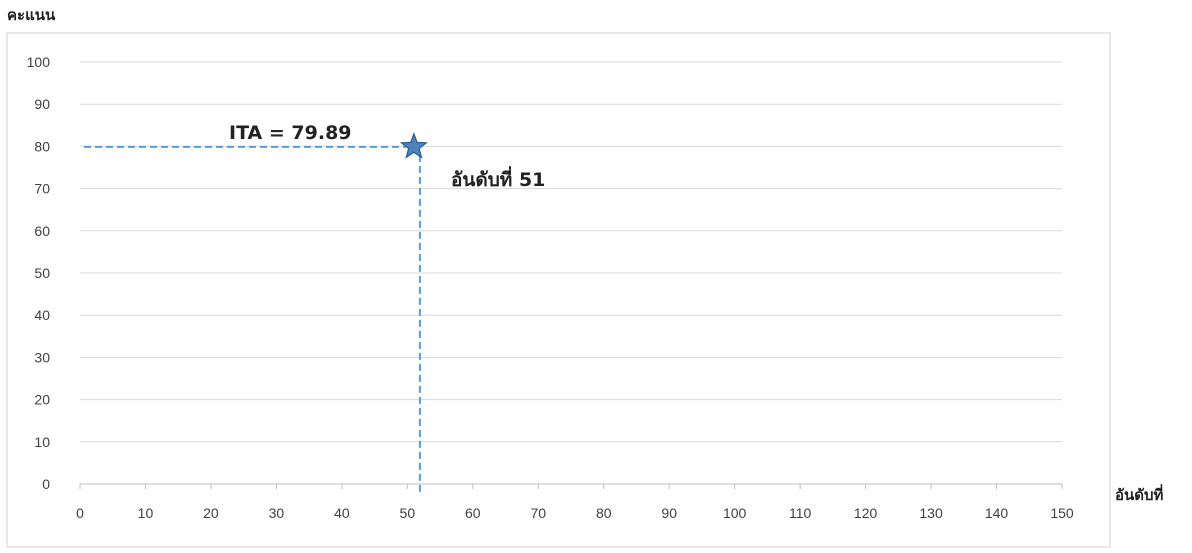 The image size is (1192, 553). Describe the element at coordinates (42, 442) in the screenshot. I see `y-tick-label-10: 10` at that location.